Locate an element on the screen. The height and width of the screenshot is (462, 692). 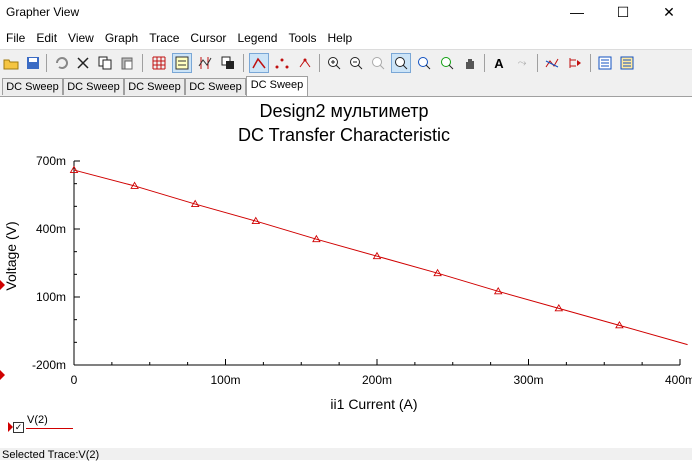
zoom-fit-icon is located at coordinates (378, 63).